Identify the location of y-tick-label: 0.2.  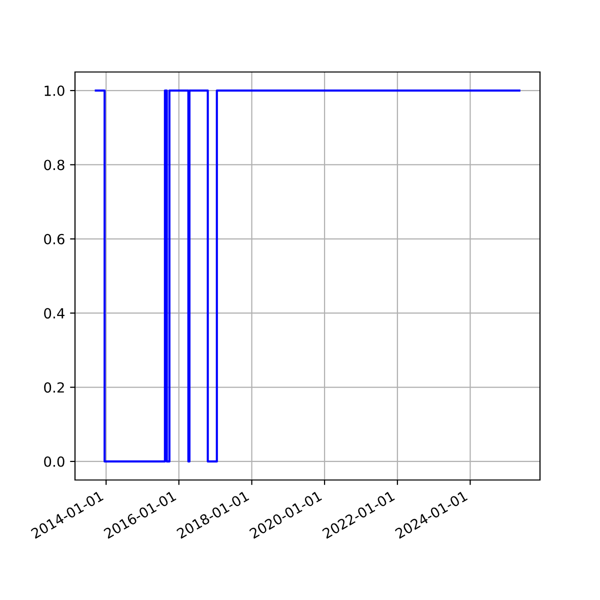
(54, 387).